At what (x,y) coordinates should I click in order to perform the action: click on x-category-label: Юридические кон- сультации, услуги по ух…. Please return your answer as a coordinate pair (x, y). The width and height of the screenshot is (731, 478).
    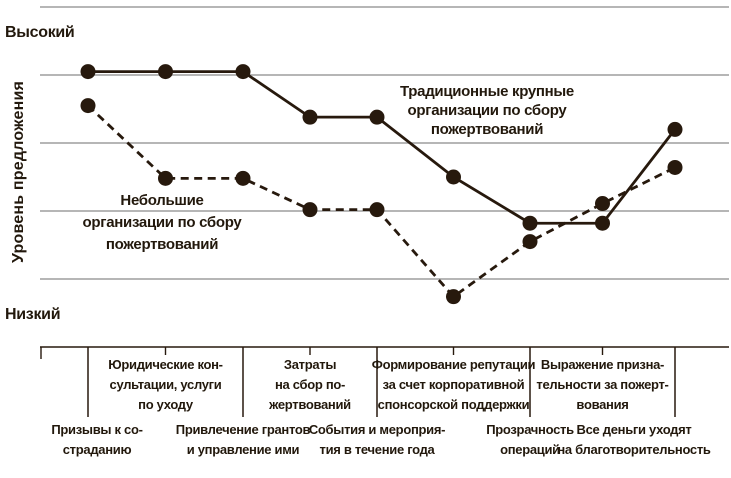
    Looking at the image, I should click on (165, 384).